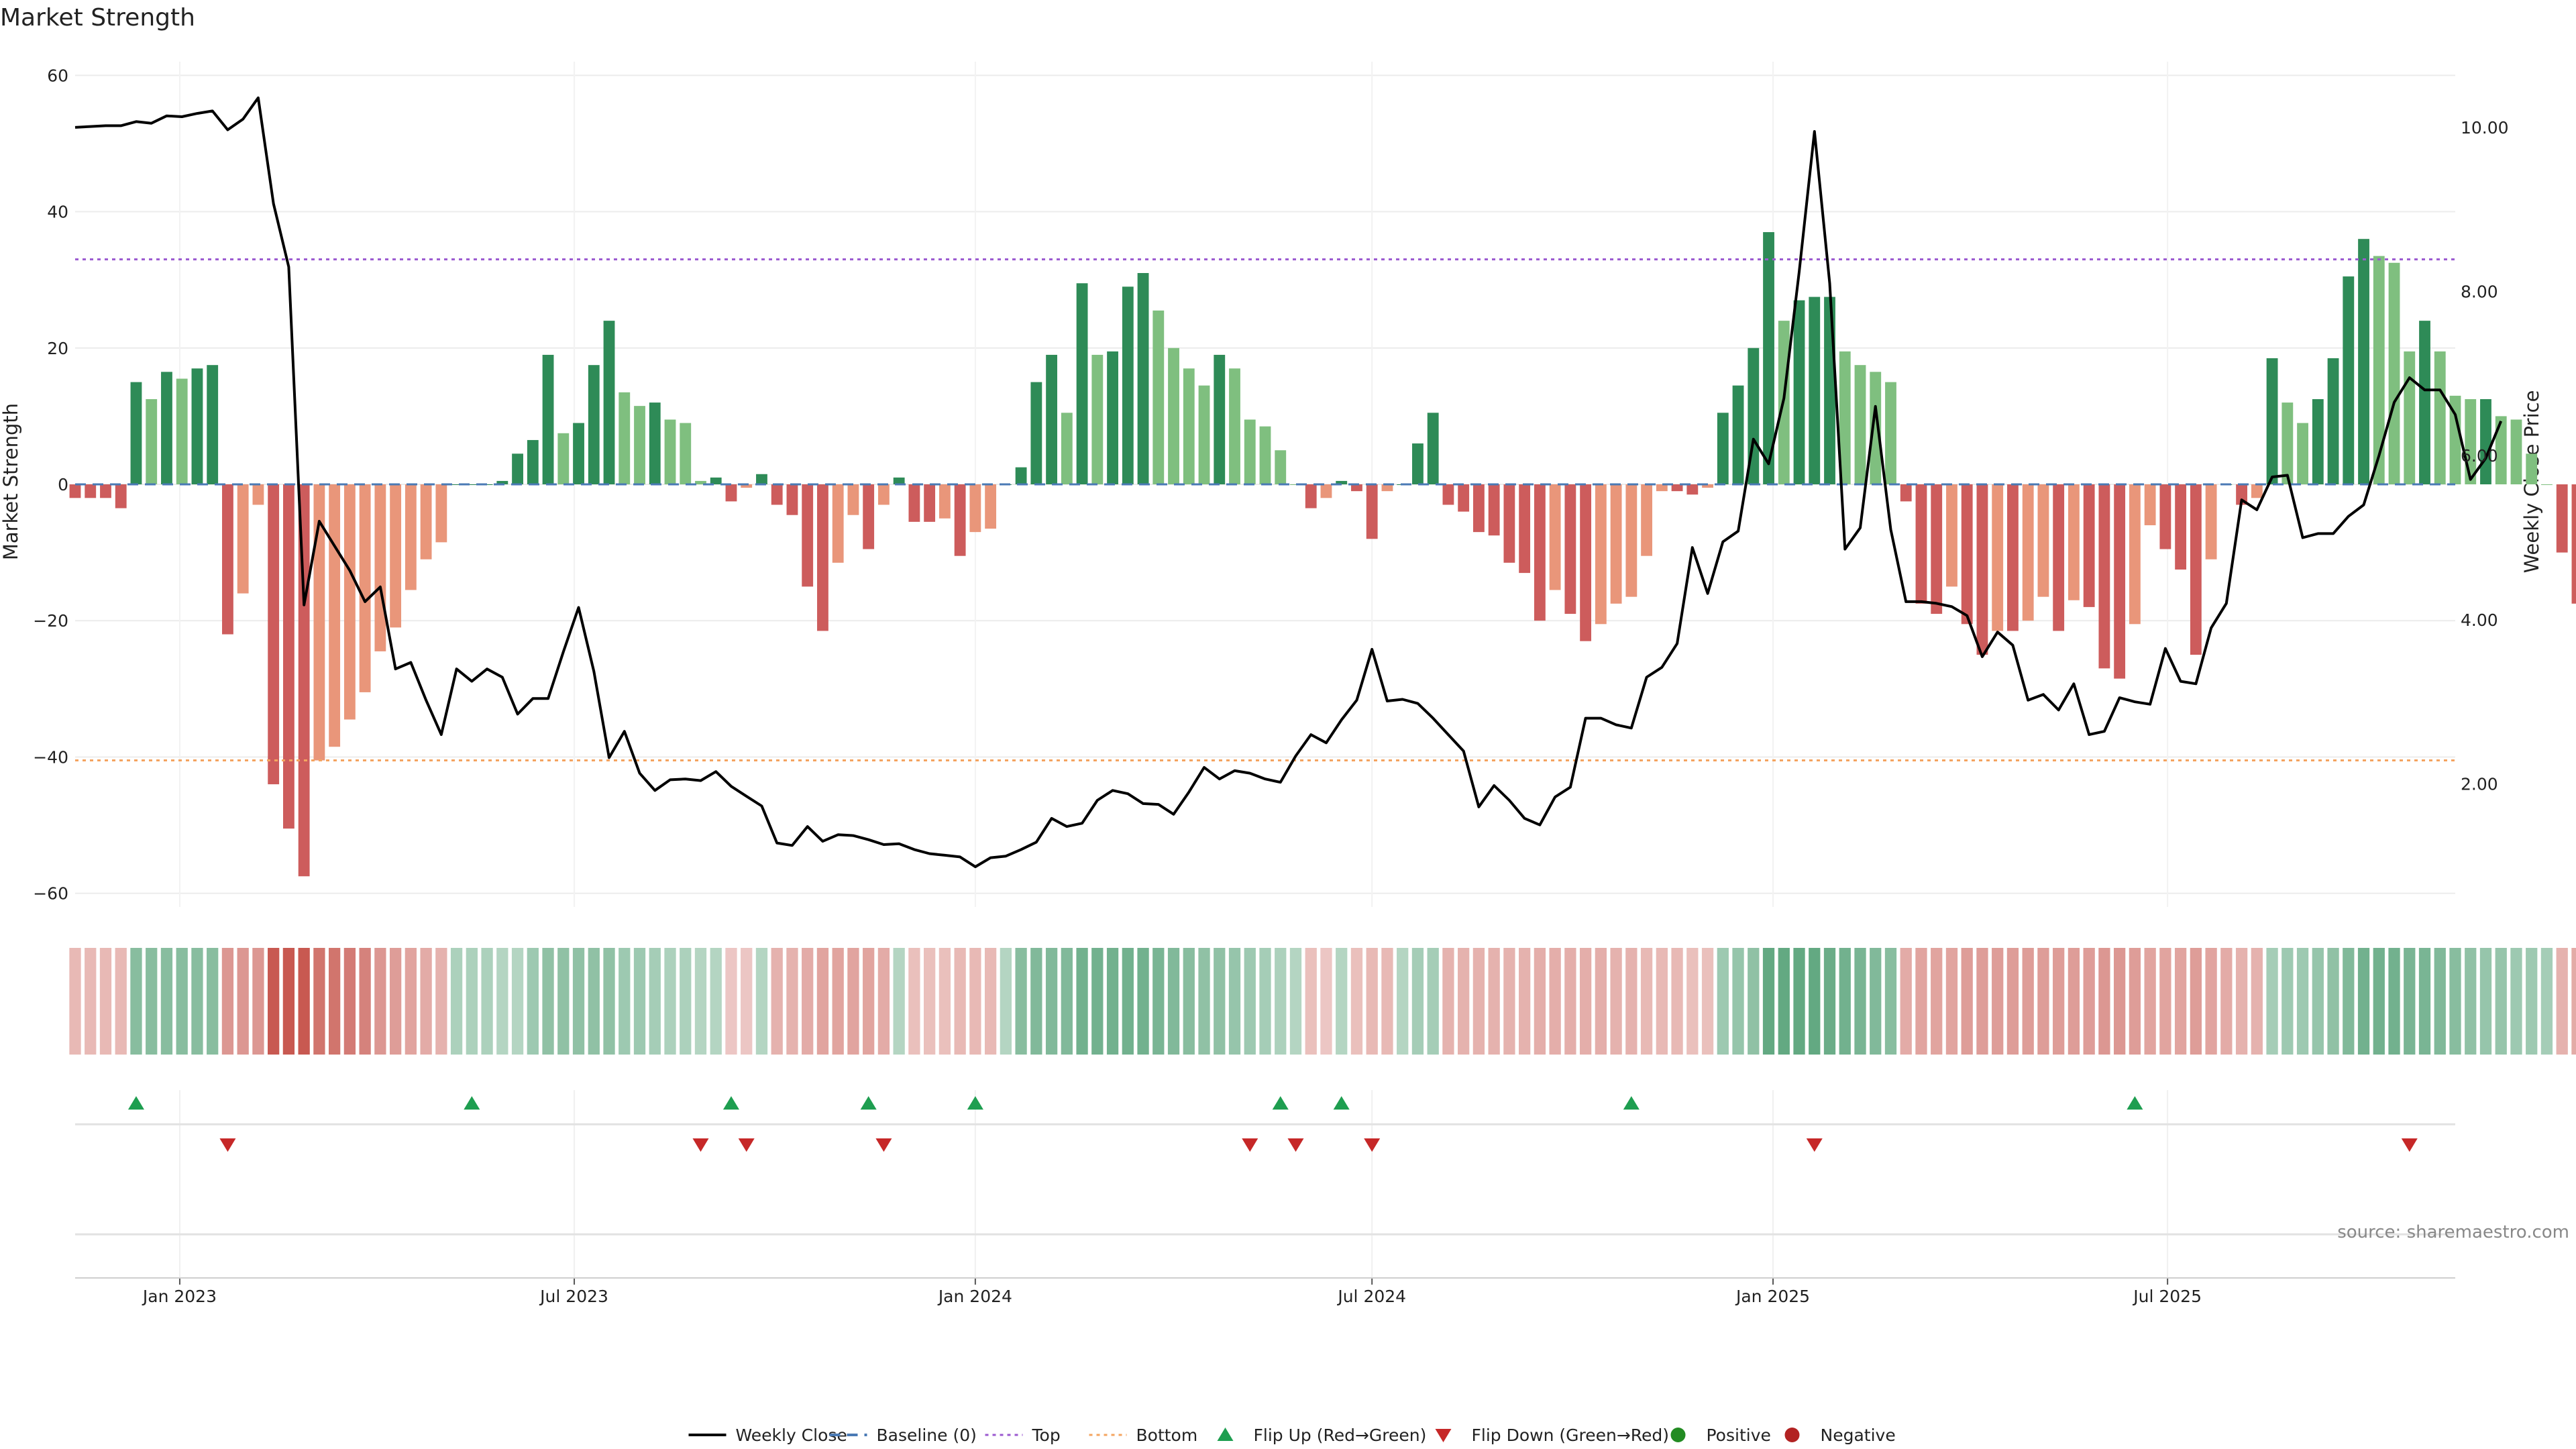  Describe the element at coordinates (2485, 128) in the screenshot. I see `y-right-tick-label: 10.00` at that location.